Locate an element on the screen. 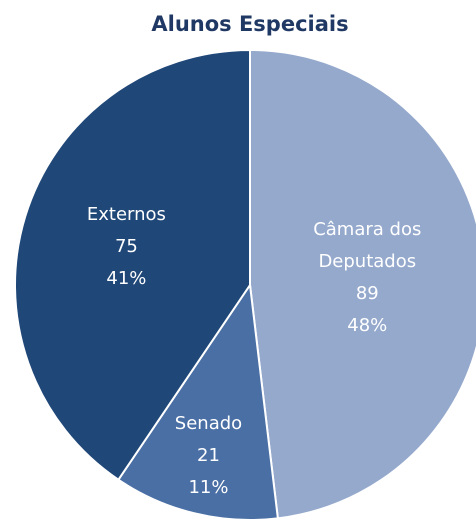  slice-name: Senado is located at coordinates (208, 424).